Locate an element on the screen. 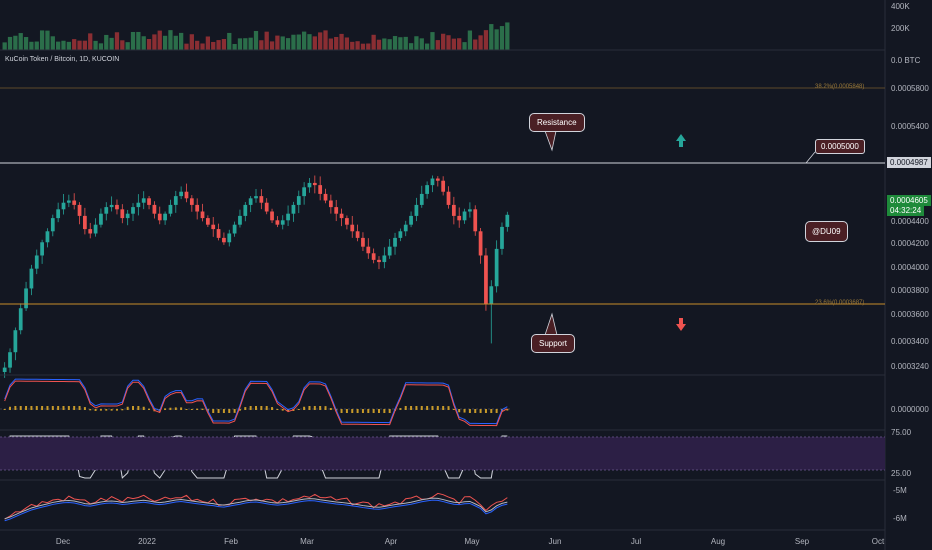 This screenshot has height=550, width=932. rsi-band is located at coordinates (442, 453).